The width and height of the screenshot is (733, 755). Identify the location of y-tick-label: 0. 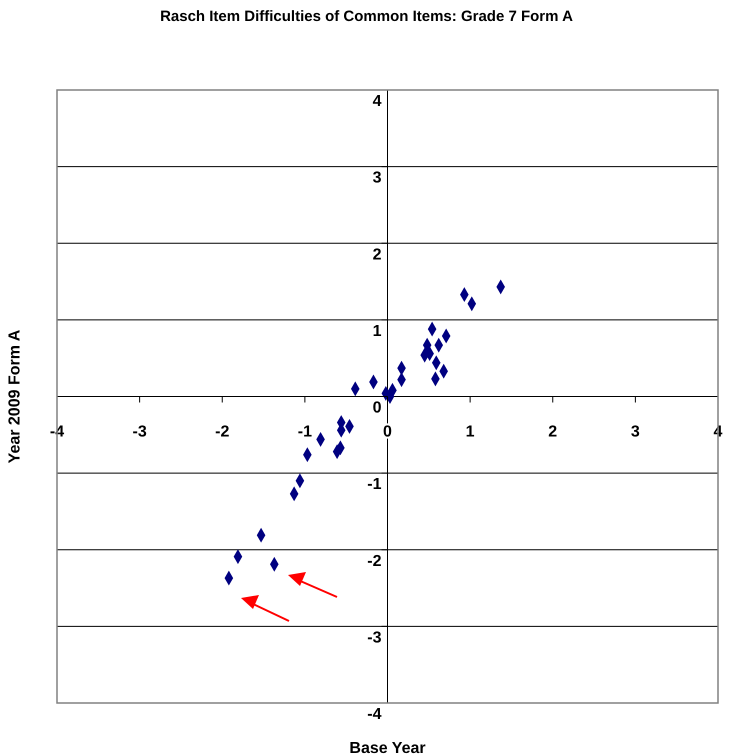
(377, 408).